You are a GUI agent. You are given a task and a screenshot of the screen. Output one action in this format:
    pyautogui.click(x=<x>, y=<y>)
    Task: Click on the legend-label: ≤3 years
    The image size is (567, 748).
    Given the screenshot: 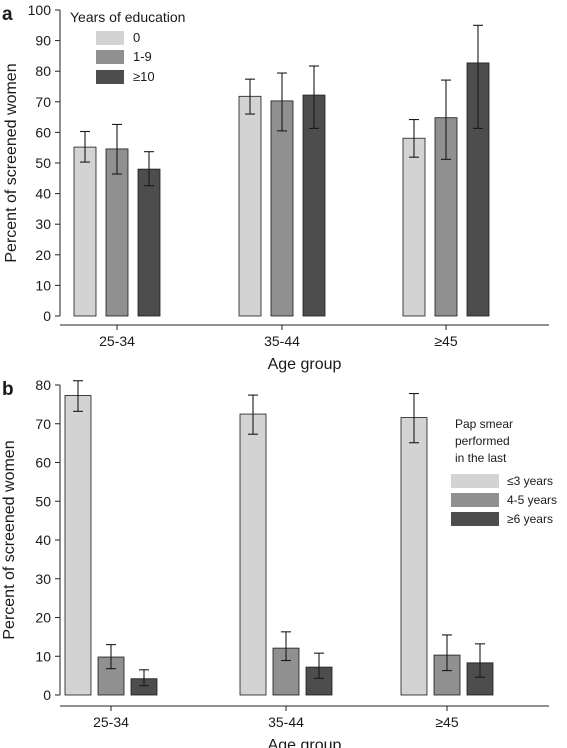 What is the action you would take?
    pyautogui.click(x=530, y=481)
    